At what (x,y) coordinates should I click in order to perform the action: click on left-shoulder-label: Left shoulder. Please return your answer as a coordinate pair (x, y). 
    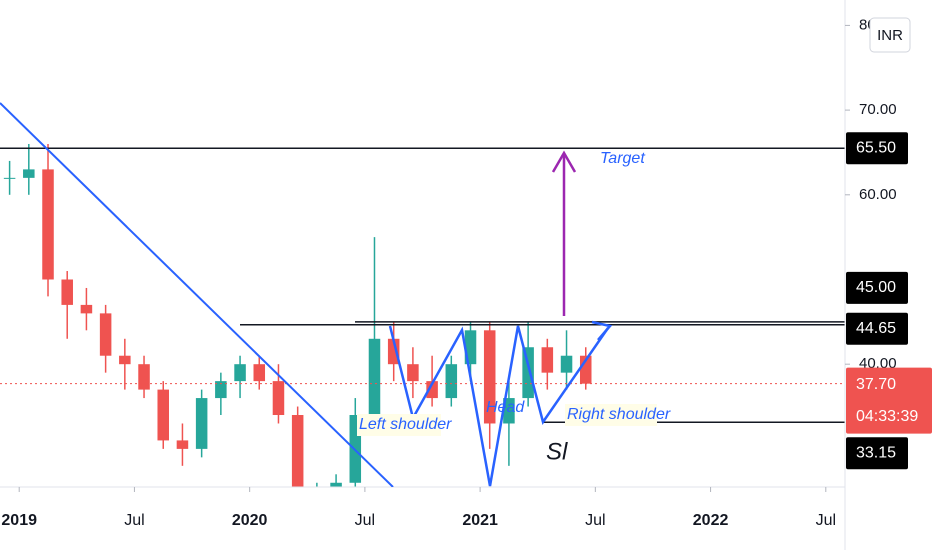
    Looking at the image, I should click on (405, 424).